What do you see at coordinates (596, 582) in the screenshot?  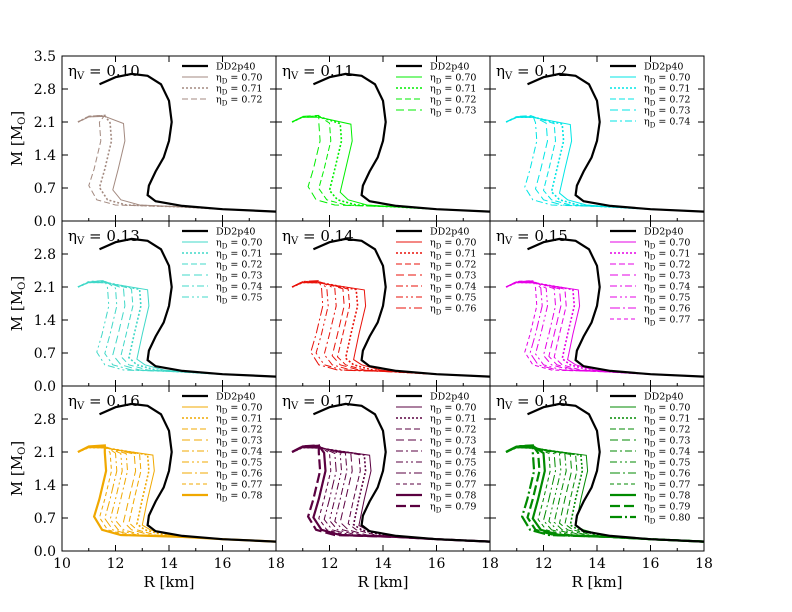 I see `x-axis-label: R [km]` at bounding box center [596, 582].